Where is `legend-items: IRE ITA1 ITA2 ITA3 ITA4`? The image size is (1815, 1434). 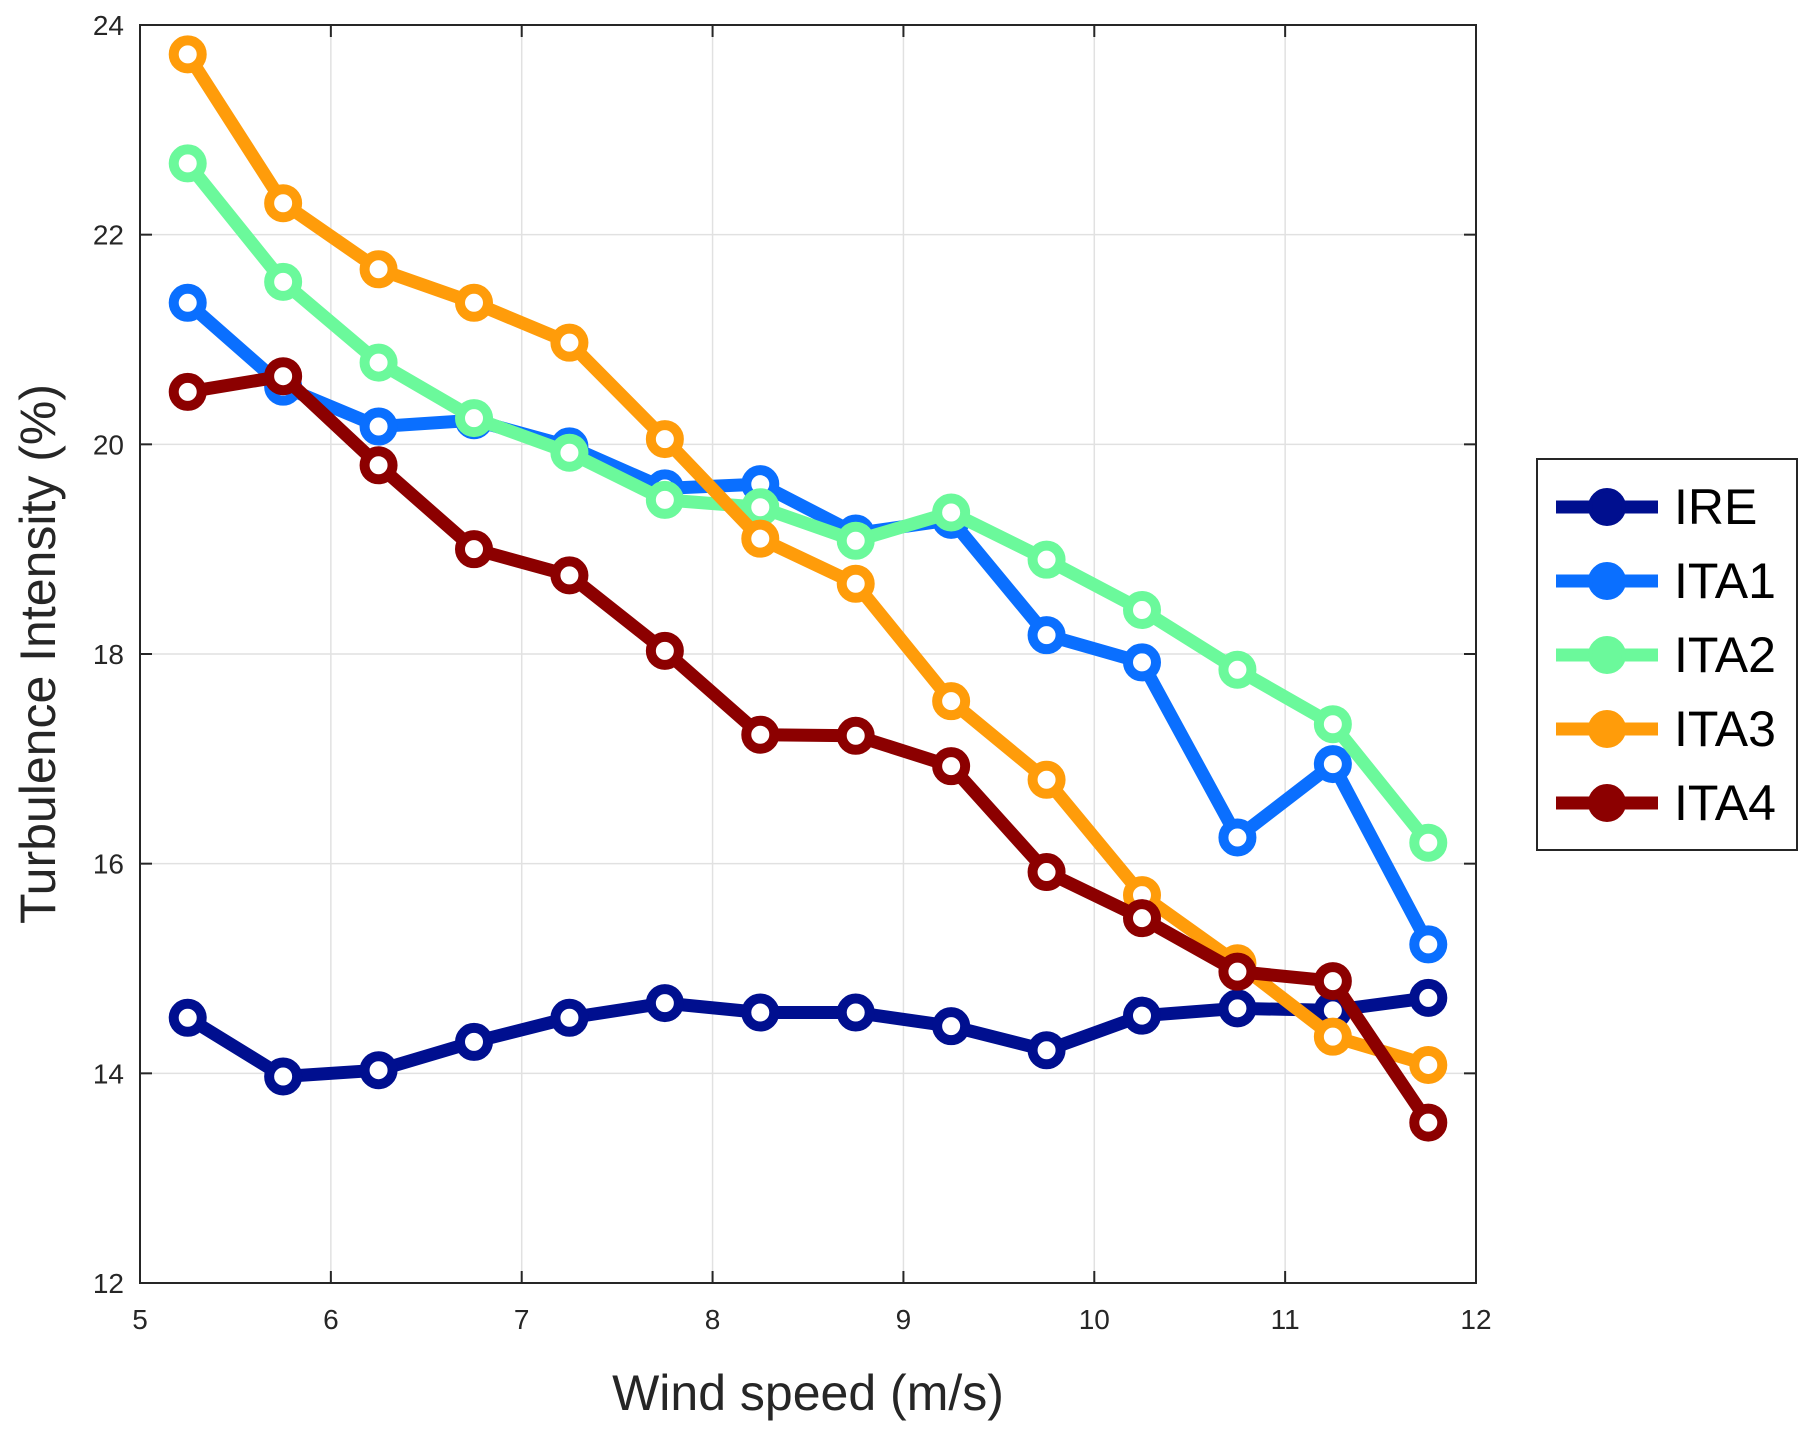
legend-items: IRE ITA1 ITA2 ITA3 ITA4 is located at coordinates (1666, 655).